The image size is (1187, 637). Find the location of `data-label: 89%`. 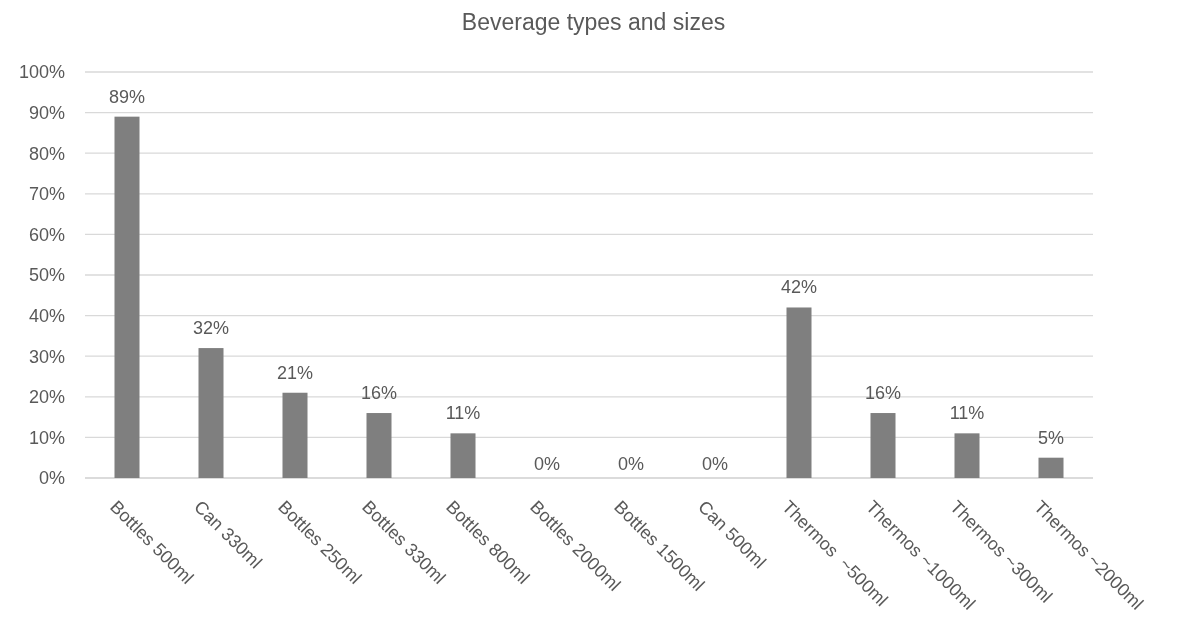

data-label: 89% is located at coordinates (127, 96).